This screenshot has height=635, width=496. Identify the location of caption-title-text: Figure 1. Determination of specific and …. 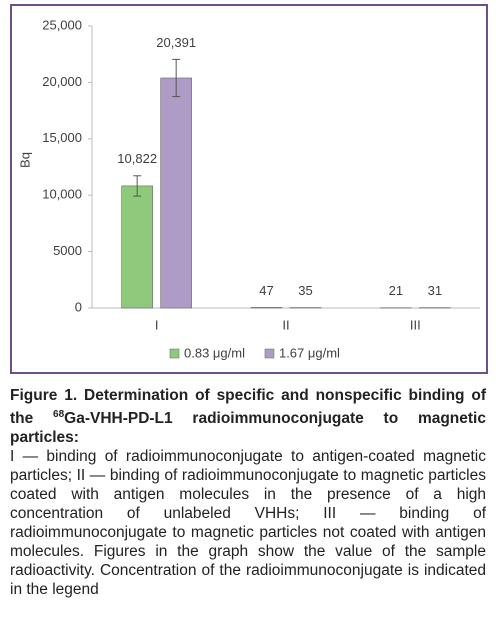
(248, 407).